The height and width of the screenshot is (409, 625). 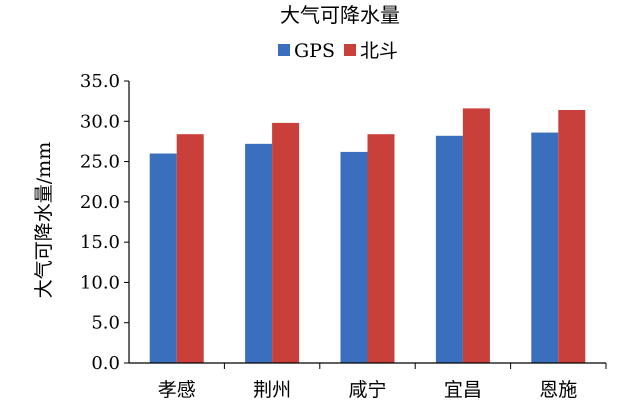 I want to click on legend-swatch-gps, so click(x=284, y=50).